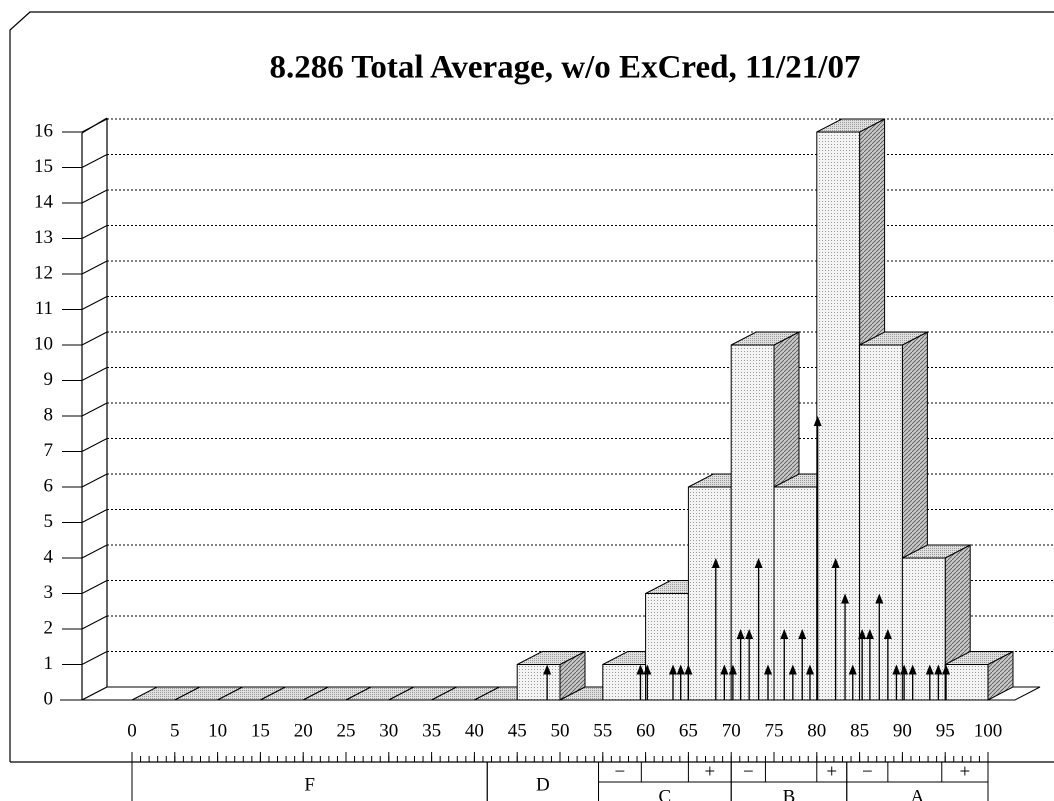 The image size is (1054, 801). Describe the element at coordinates (49, 414) in the screenshot. I see `y-tick-label: 8` at that location.